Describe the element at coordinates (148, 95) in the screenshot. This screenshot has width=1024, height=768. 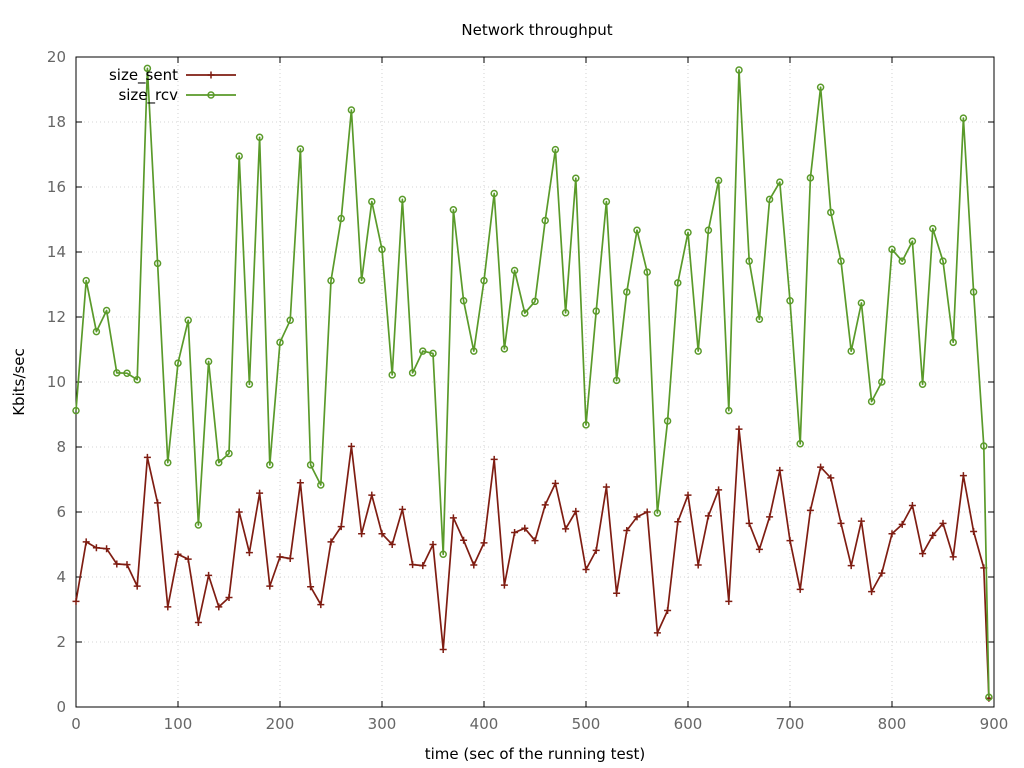
I see `legend-label: size_rcv` at that location.